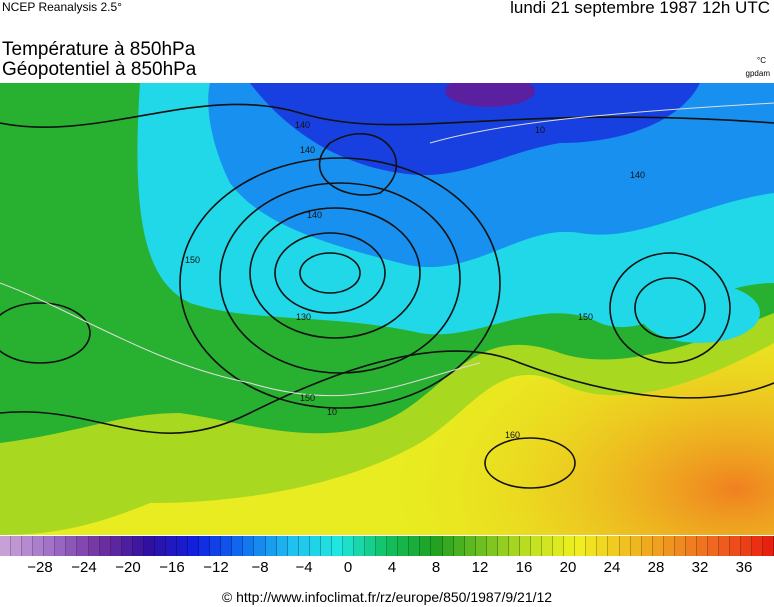  Describe the element at coordinates (640, 8) in the screenshot. I see `date: lundi 21 septembre 1987 12h UTC` at that location.